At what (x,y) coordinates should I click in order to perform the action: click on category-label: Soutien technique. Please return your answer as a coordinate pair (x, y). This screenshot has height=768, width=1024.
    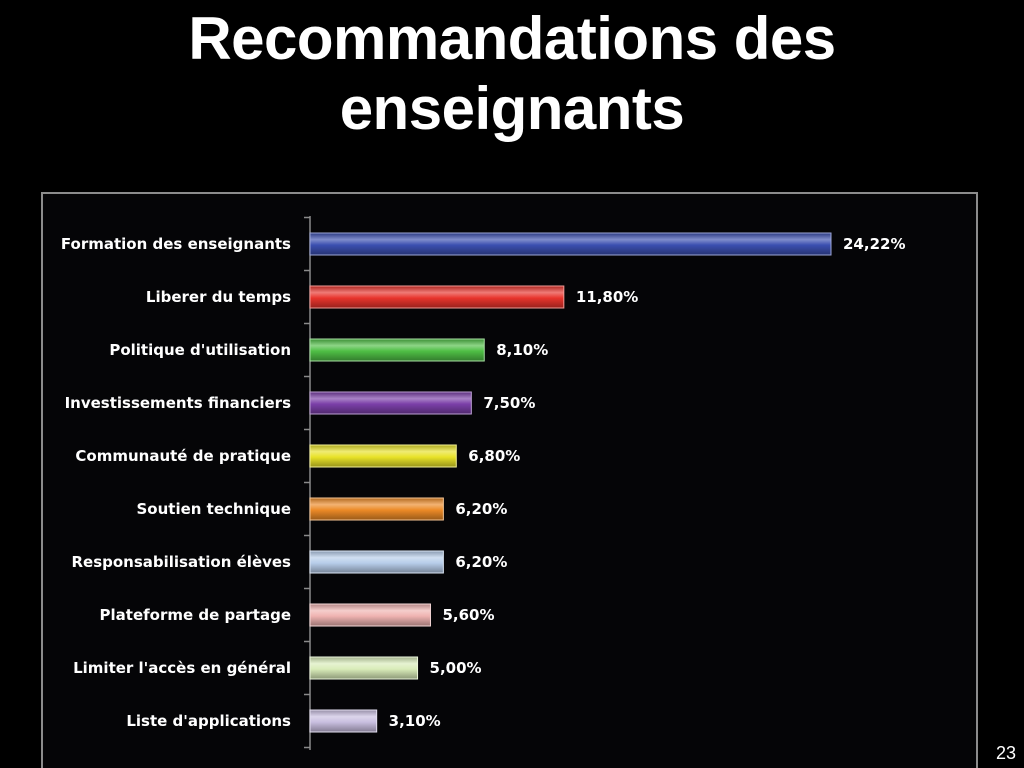
    Looking at the image, I should click on (214, 509).